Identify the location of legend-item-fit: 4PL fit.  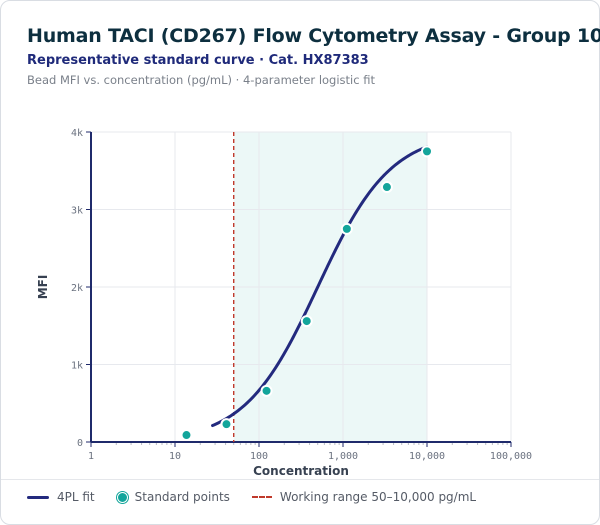
(61, 497).